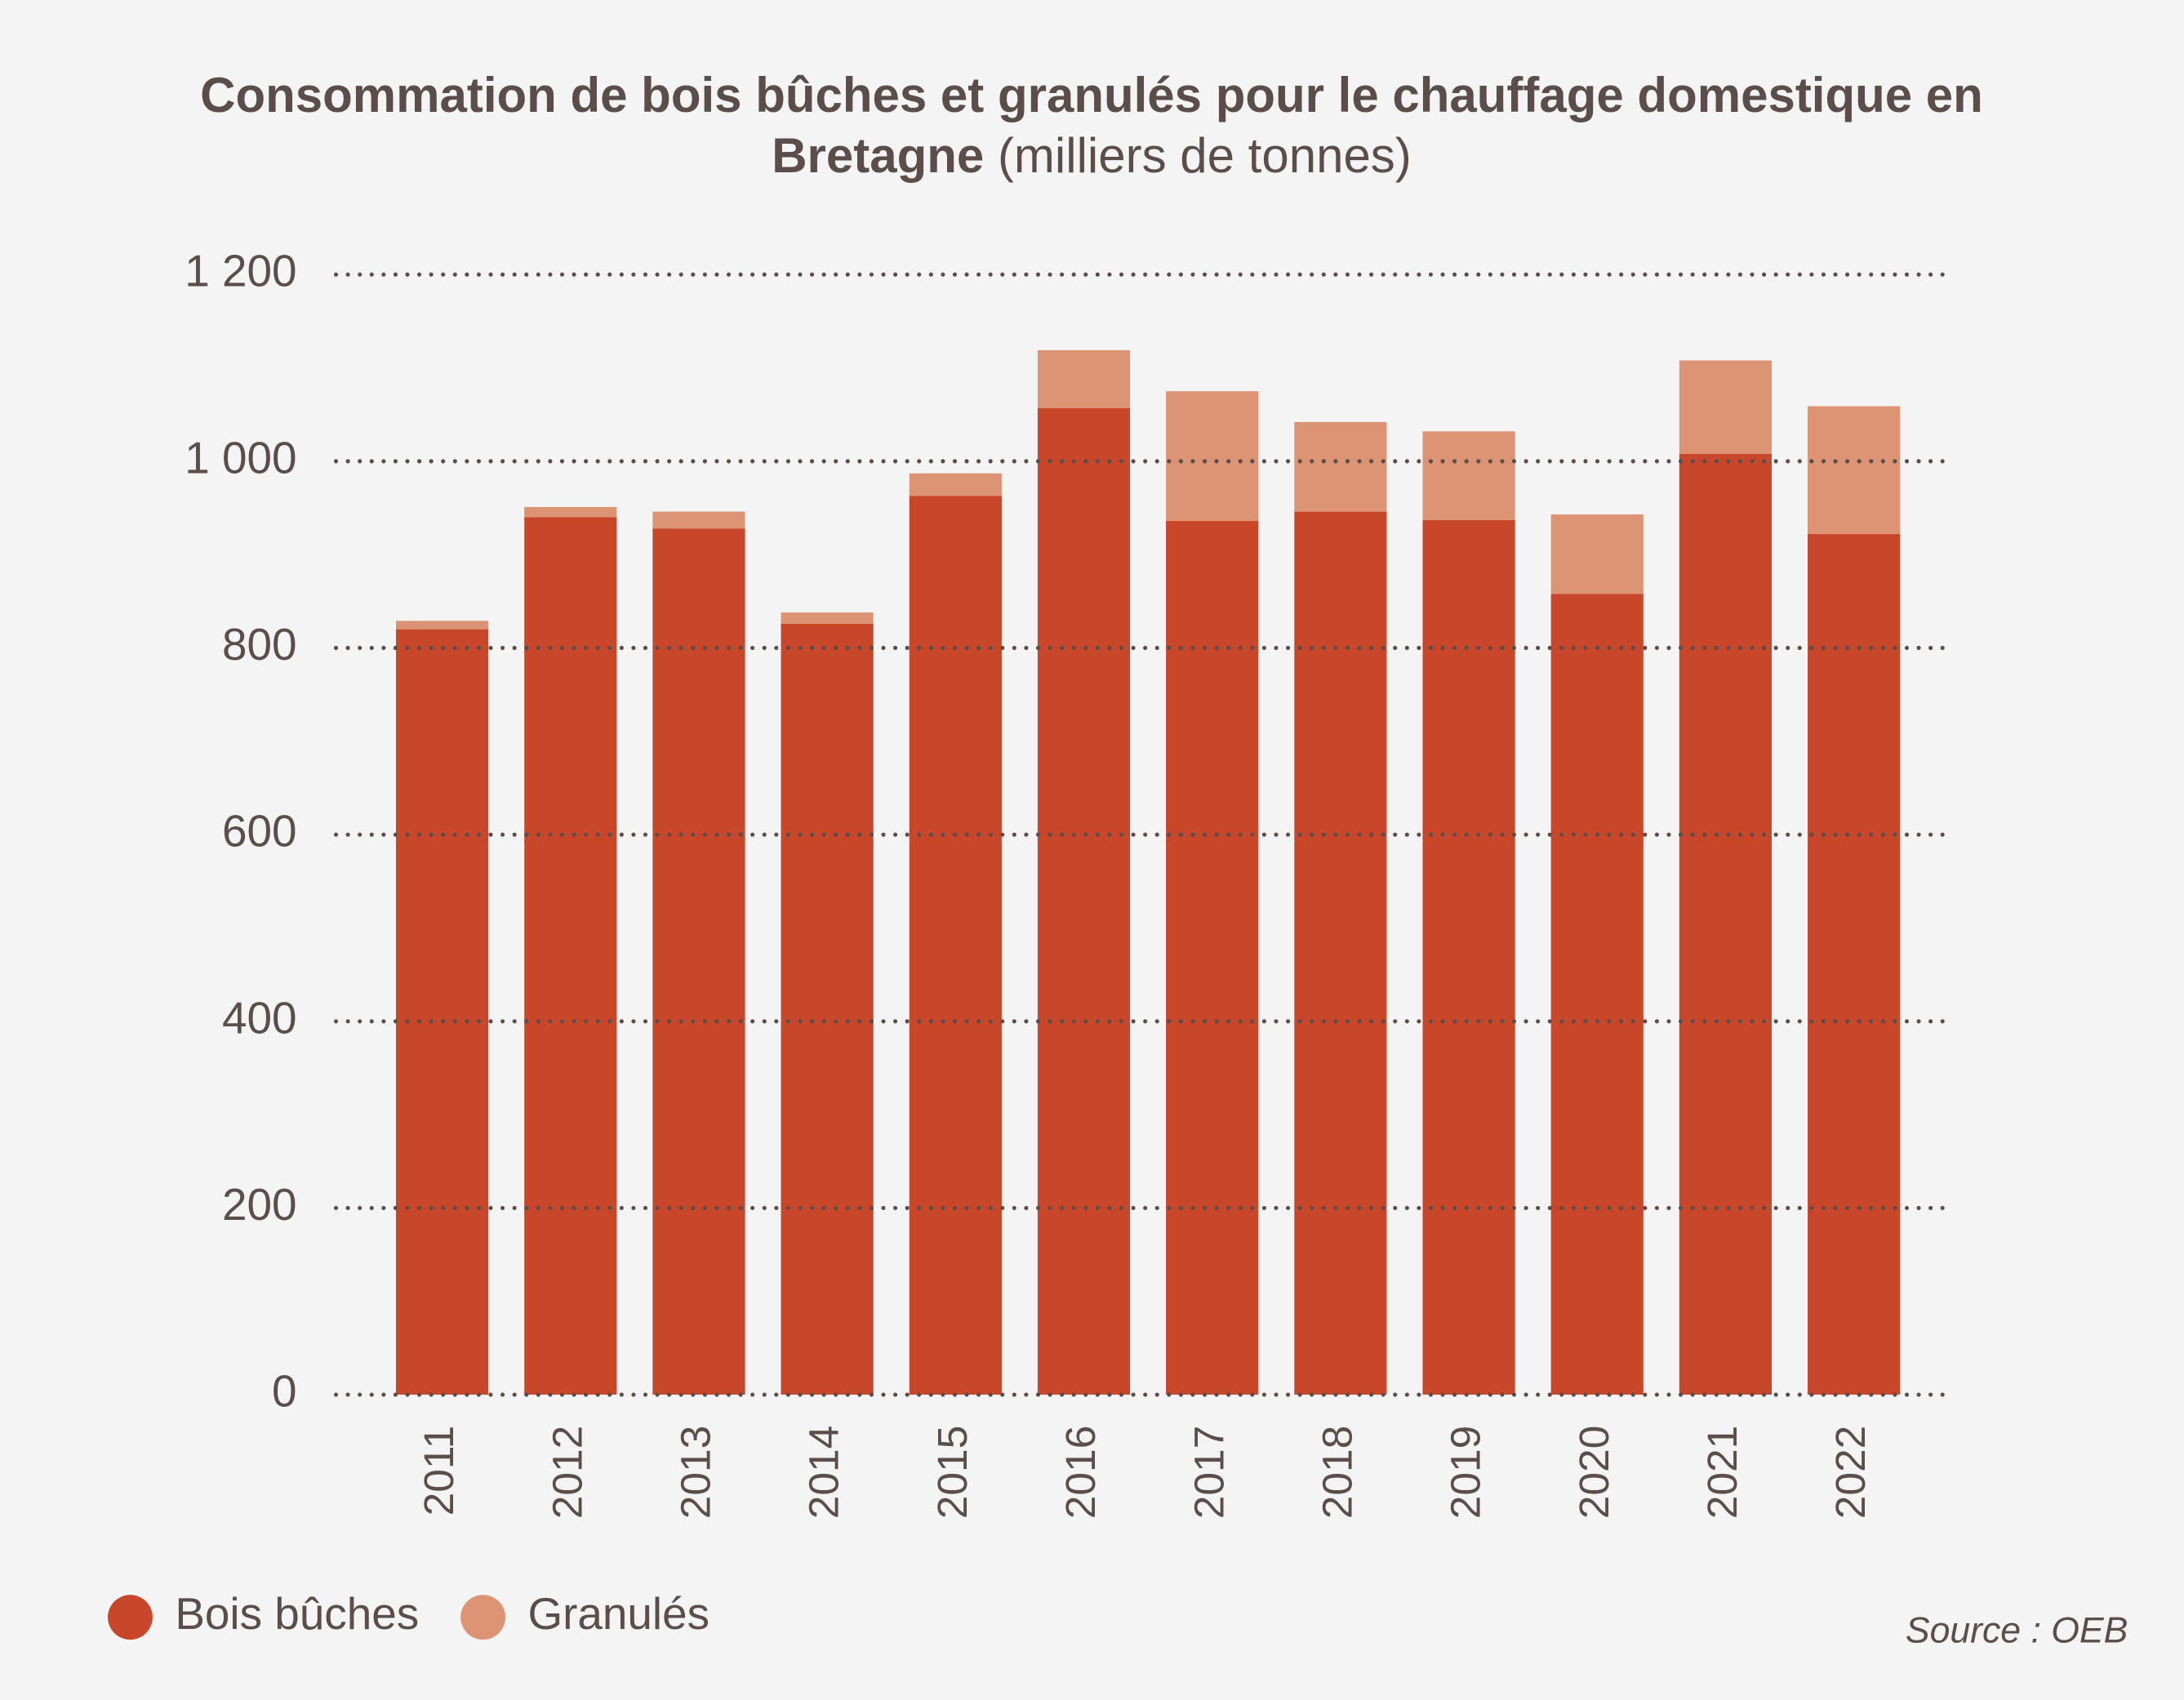  I want to click on x-tick-label: 2014, so click(824, 1472).